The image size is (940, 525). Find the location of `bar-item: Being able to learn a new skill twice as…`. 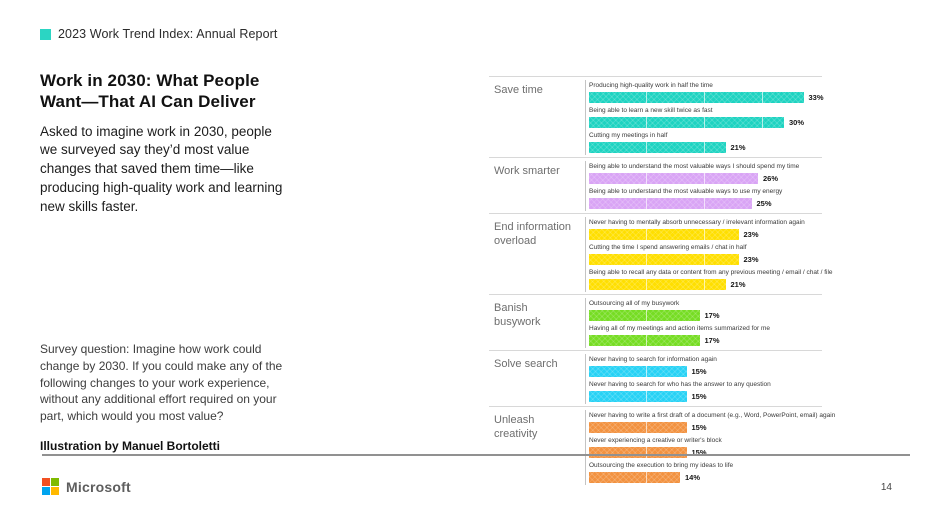

bar-item: Being able to learn a new skill twice as… is located at coordinates (706, 117).